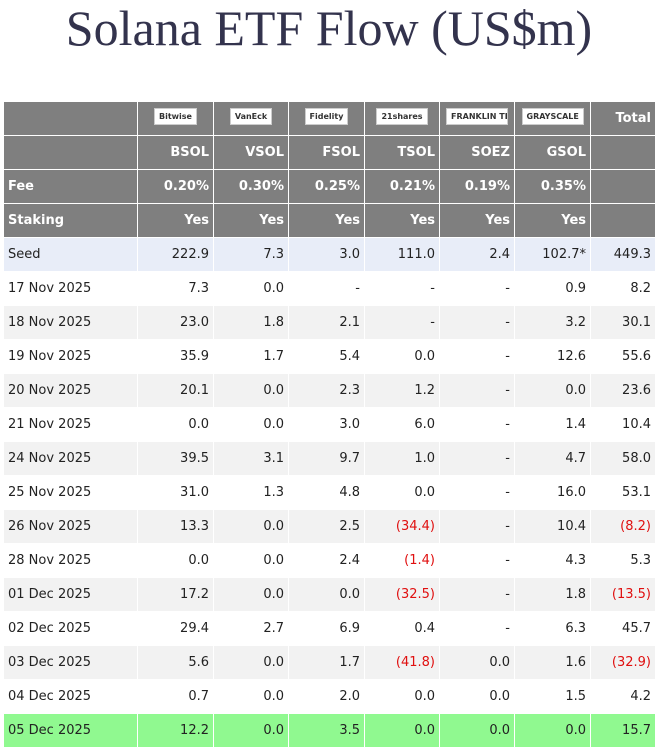 Image resolution: width=658 pixels, height=748 pixels. Describe the element at coordinates (251, 492) in the screenshot. I see `flow-cell: 1.3` at that location.